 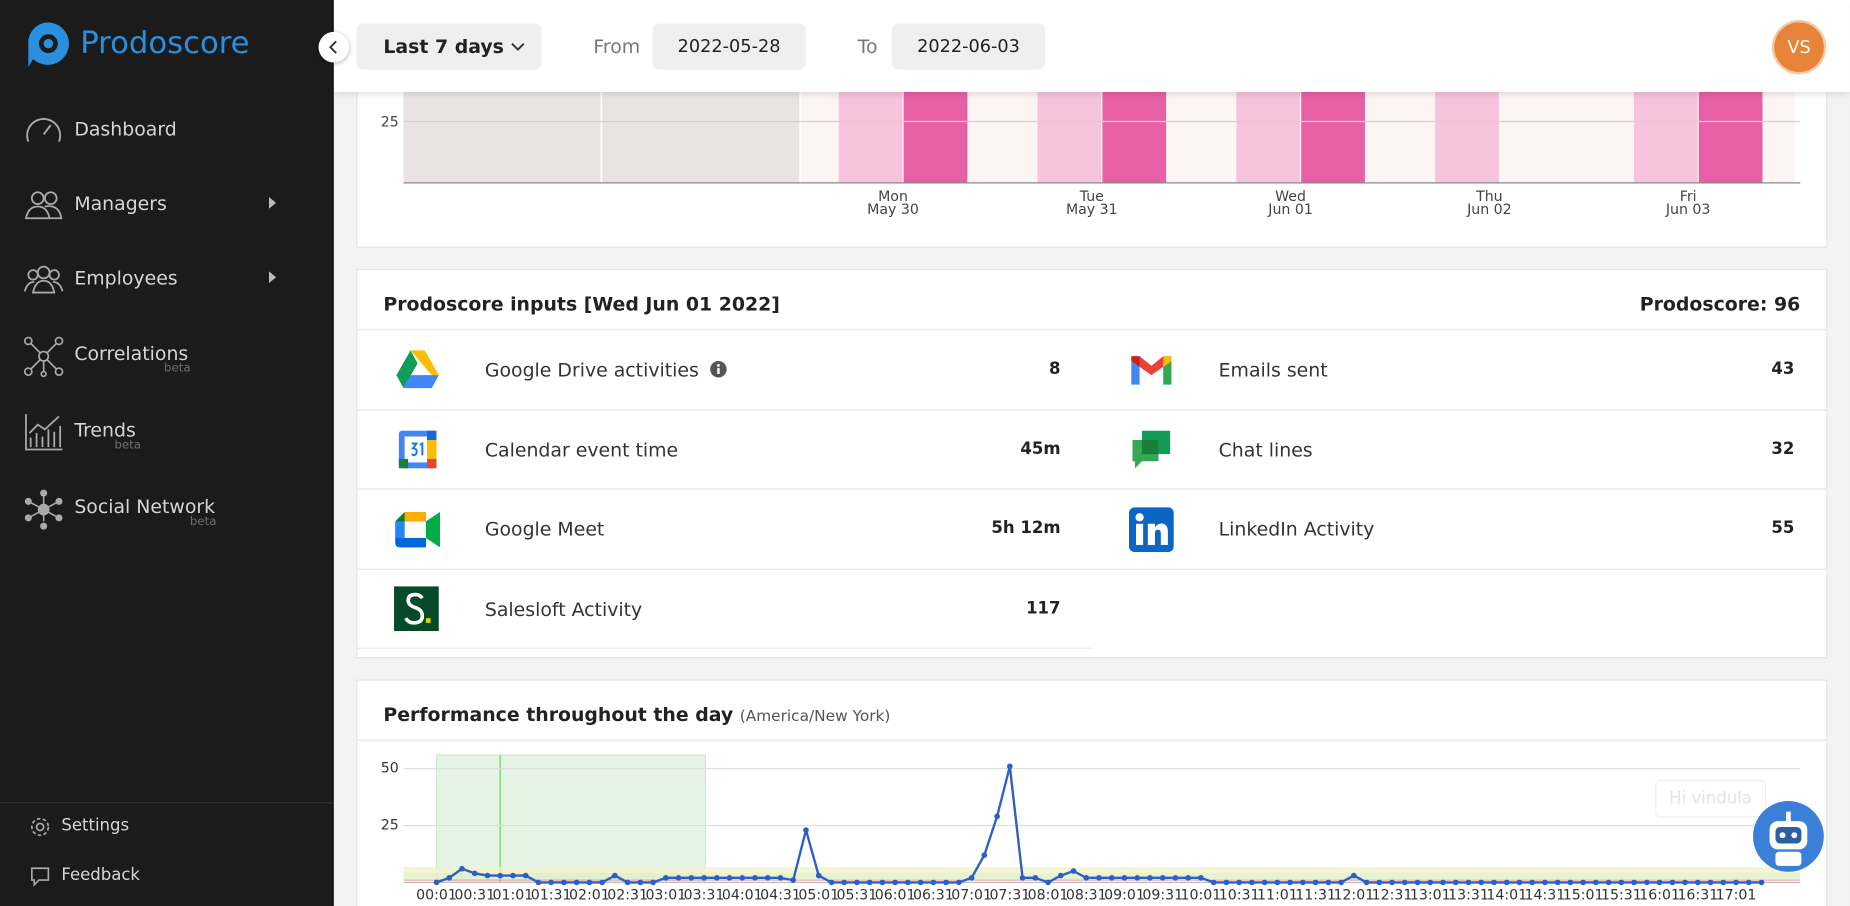 What do you see at coordinates (1621, 895) in the screenshot?
I see `x-tick-label: 15:31` at bounding box center [1621, 895].